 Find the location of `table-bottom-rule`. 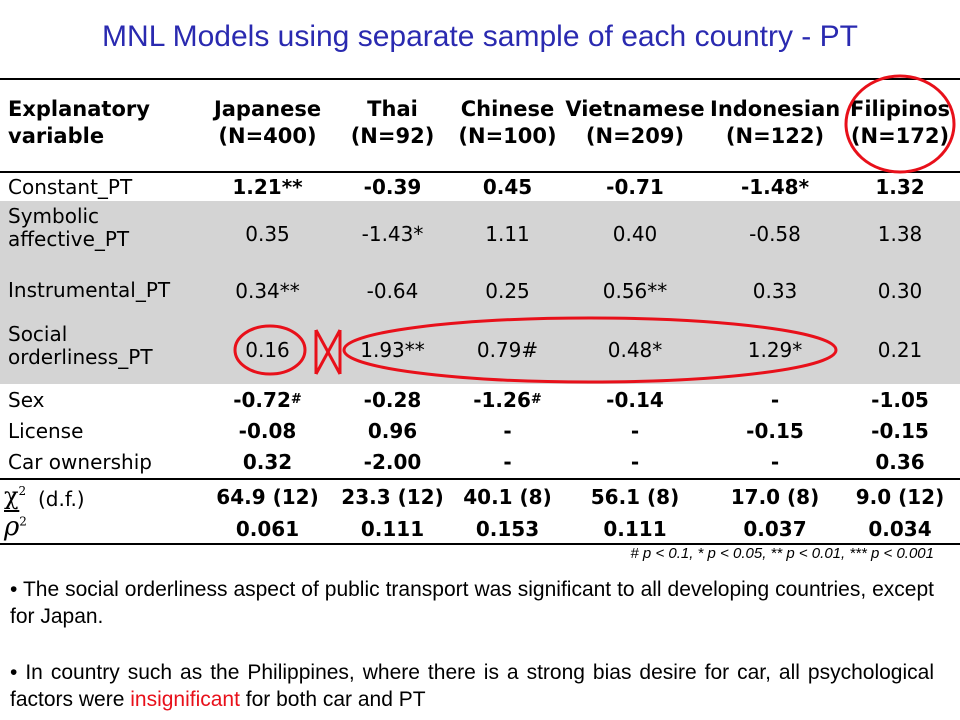

table-bottom-rule is located at coordinates (480, 544).